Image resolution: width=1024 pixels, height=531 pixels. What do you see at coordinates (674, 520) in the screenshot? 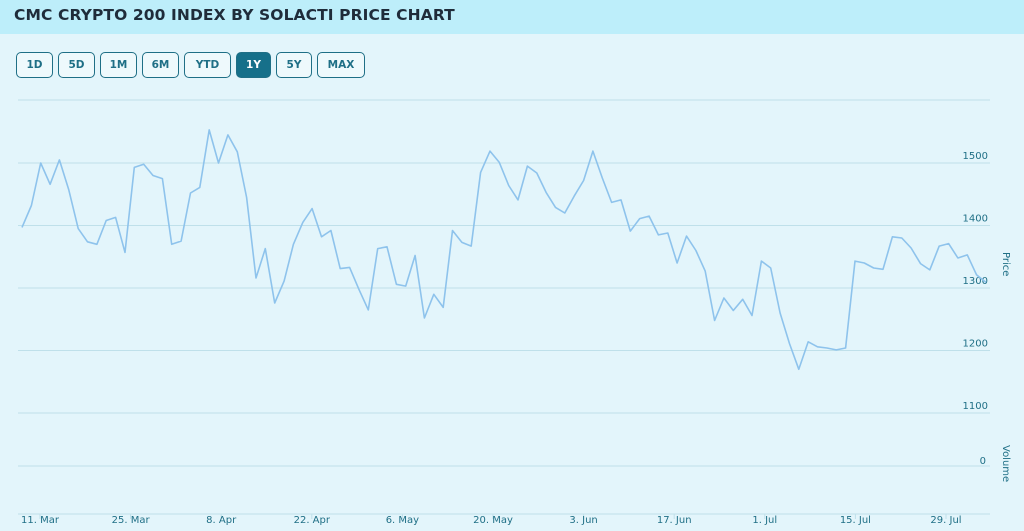
I see `x-tick-label: 17. Jun` at bounding box center [674, 520].